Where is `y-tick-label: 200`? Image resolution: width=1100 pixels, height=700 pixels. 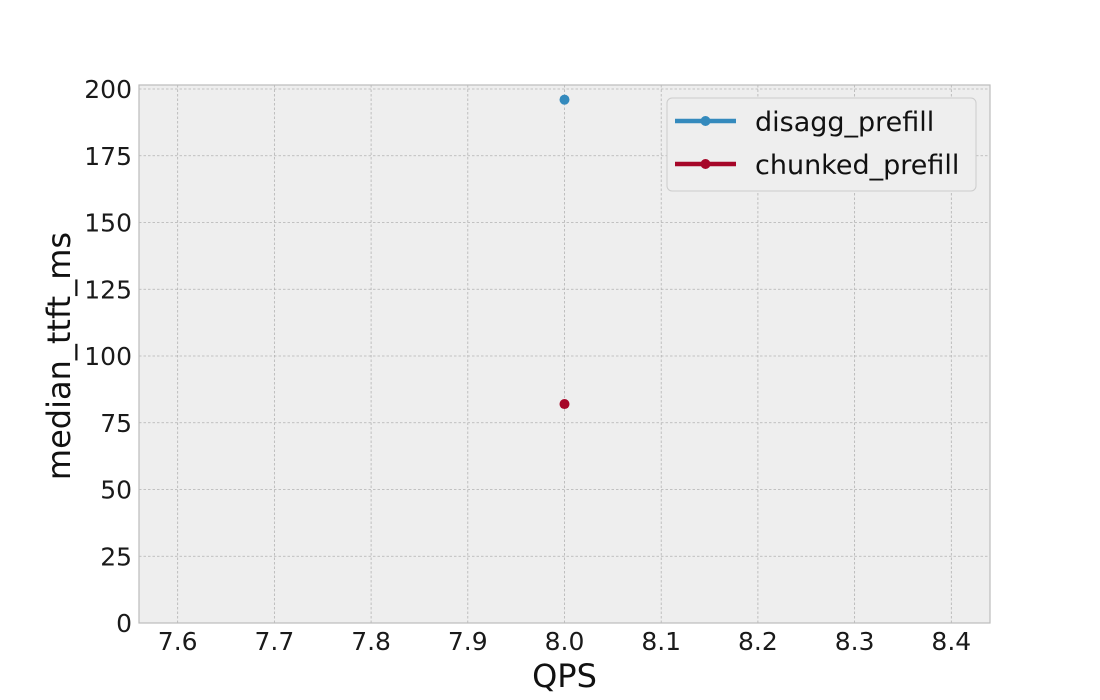
y-tick-label: 200 is located at coordinates (108, 89).